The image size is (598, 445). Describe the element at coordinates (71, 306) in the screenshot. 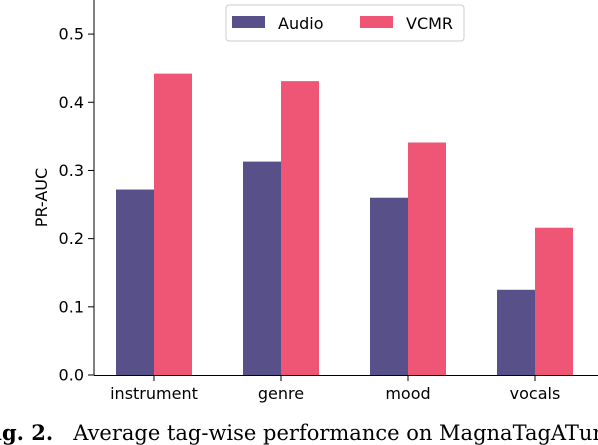

I see `y-tick-label: 0.1` at that location.